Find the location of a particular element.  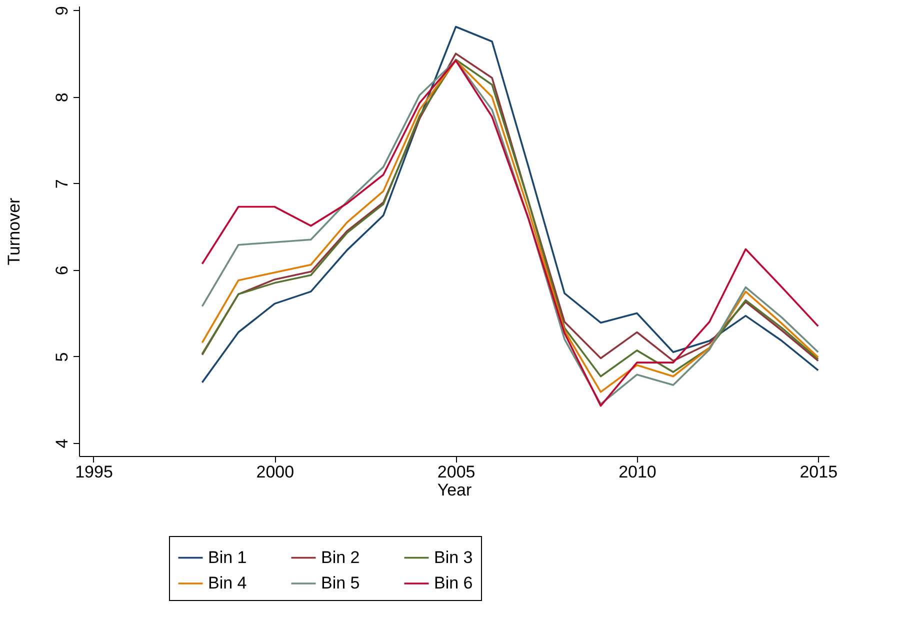

y-tick-label: 5 is located at coordinates (62, 357).